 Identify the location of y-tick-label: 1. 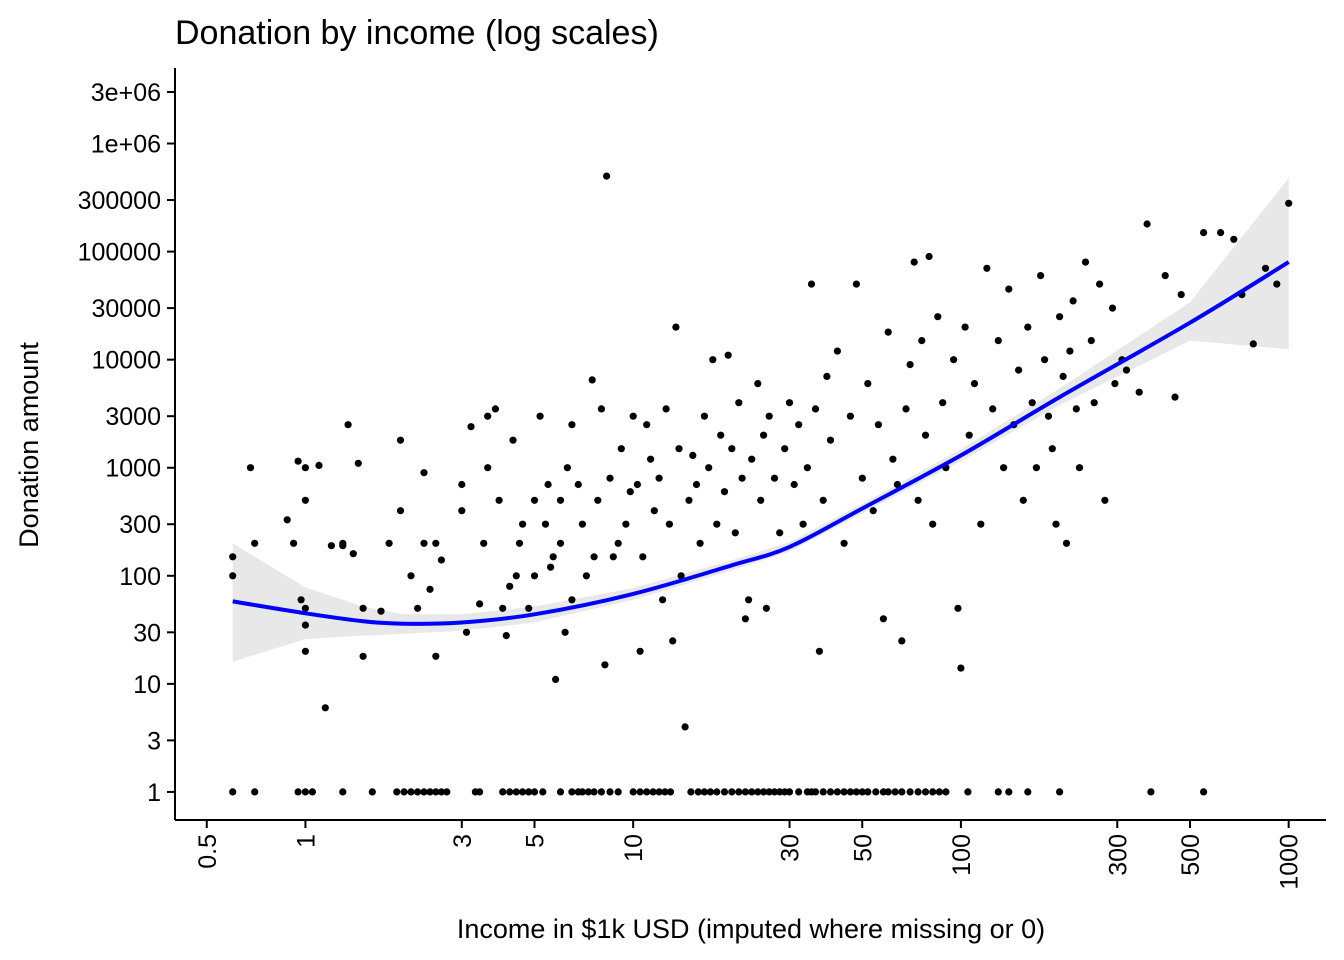
(154, 793).